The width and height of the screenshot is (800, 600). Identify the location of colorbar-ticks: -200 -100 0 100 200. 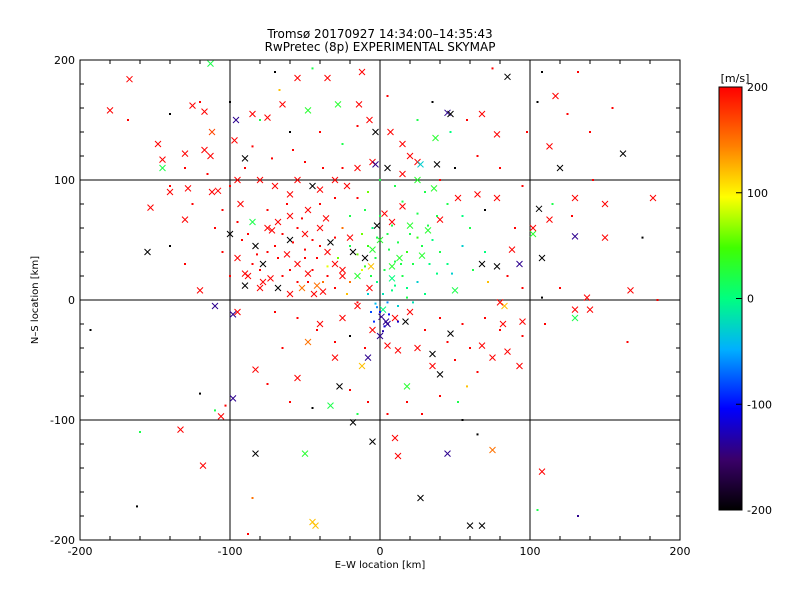
(754, 299).